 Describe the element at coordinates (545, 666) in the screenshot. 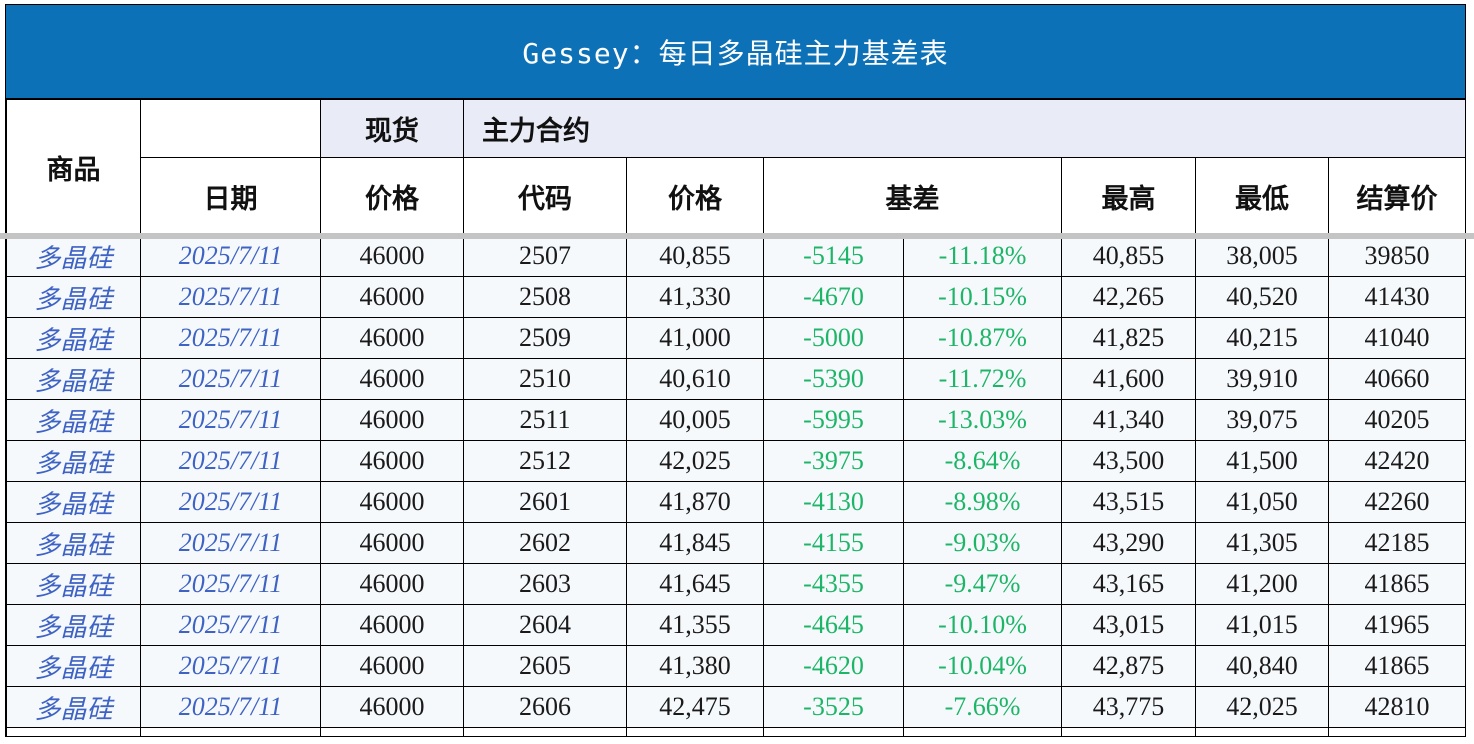

I see `cell-code: 2605` at that location.